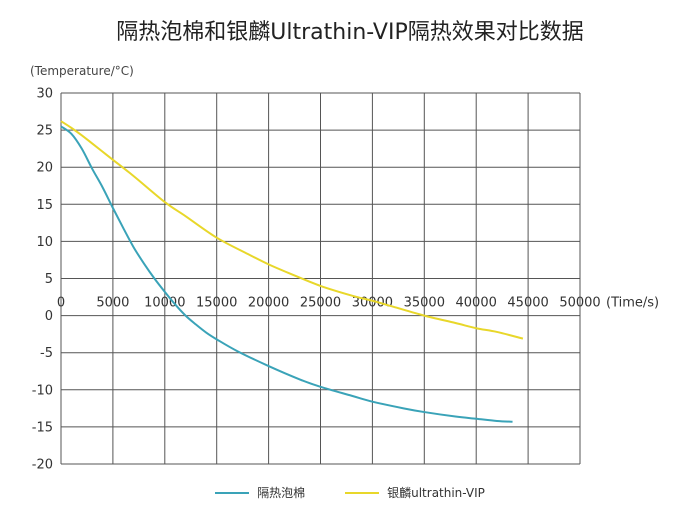 The width and height of the screenshot is (700, 525). I want to click on x-tick-label: 50000, so click(579, 303).